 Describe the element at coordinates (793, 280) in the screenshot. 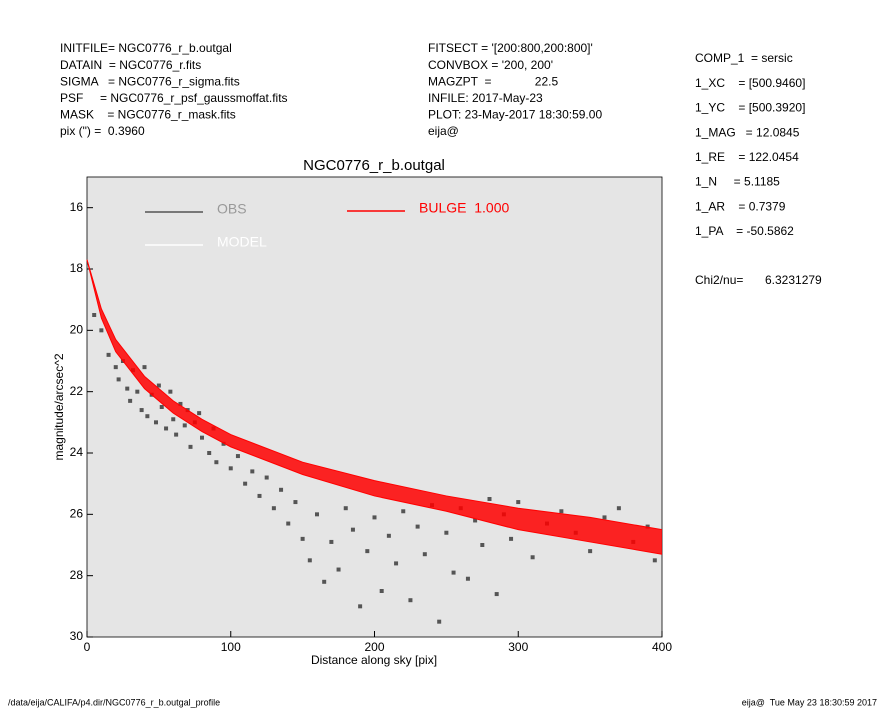

I see `chi2-value: 6.3231279` at that location.